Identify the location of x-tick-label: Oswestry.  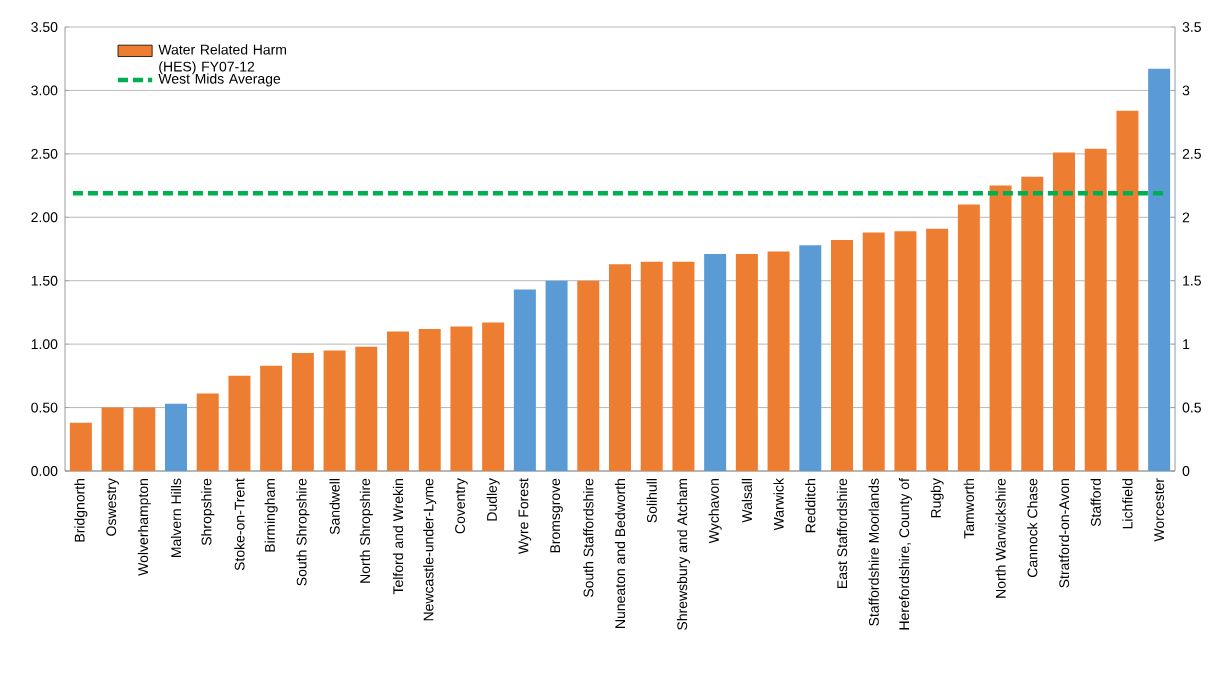
(112, 507).